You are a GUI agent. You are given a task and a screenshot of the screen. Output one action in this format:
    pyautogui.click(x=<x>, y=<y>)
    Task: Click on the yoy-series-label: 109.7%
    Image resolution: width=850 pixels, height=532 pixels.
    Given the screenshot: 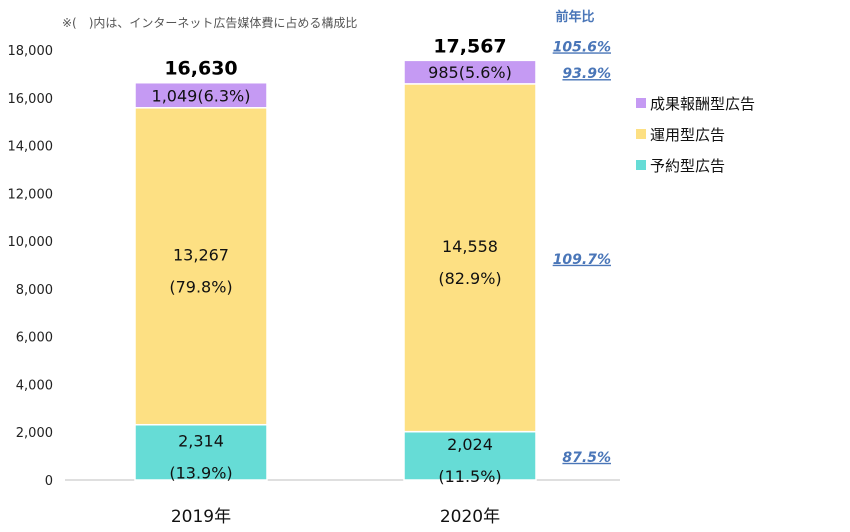 What is the action you would take?
    pyautogui.click(x=582, y=260)
    